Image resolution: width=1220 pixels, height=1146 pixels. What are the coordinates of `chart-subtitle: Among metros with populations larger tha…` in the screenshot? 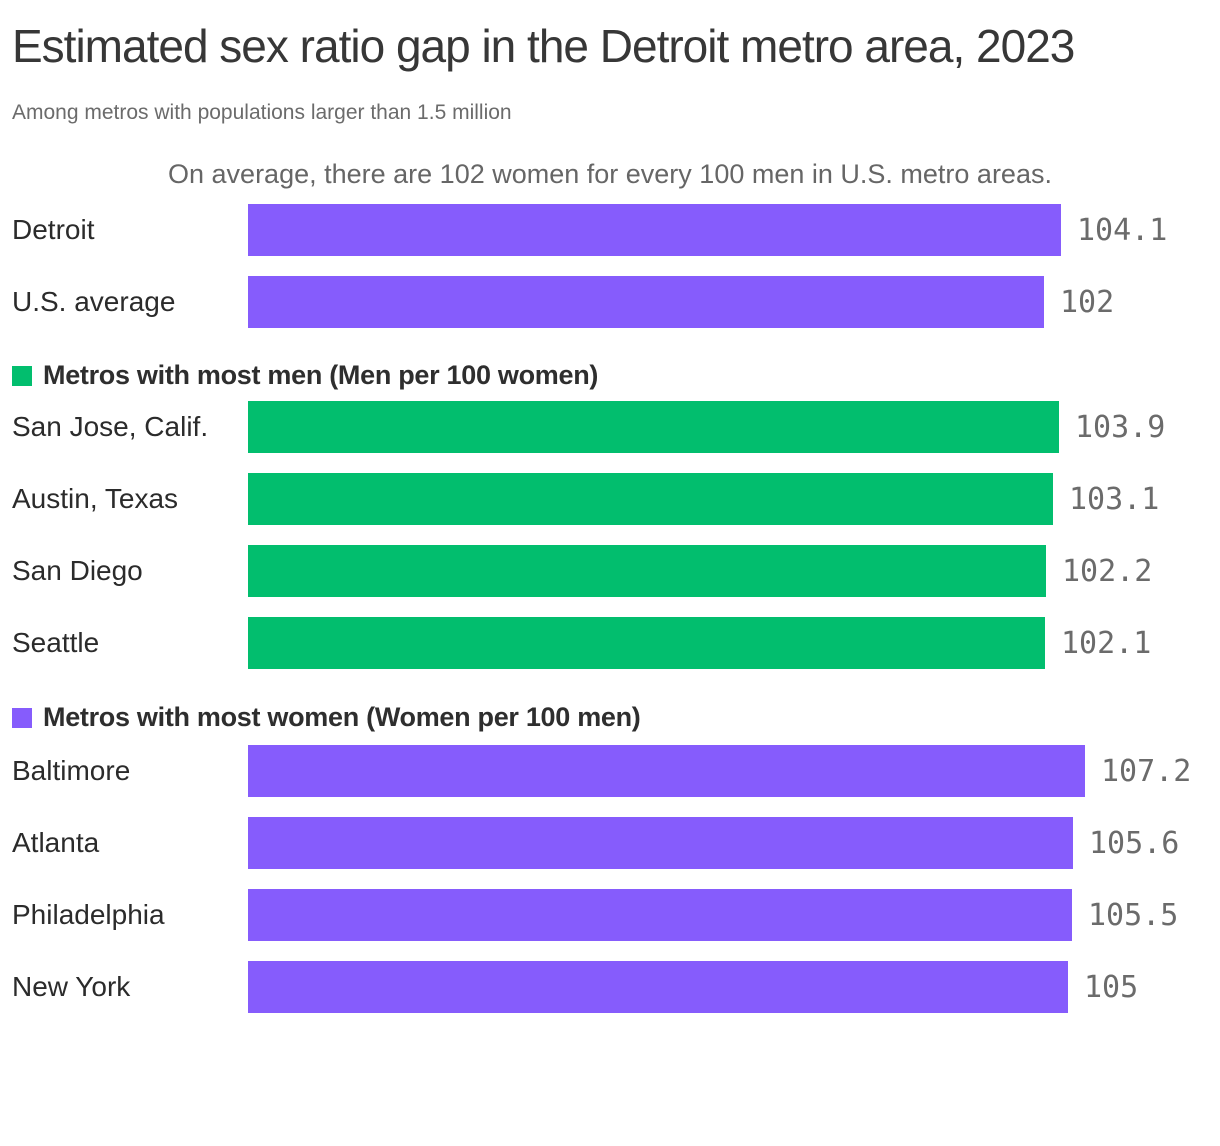 It's located at (262, 112).